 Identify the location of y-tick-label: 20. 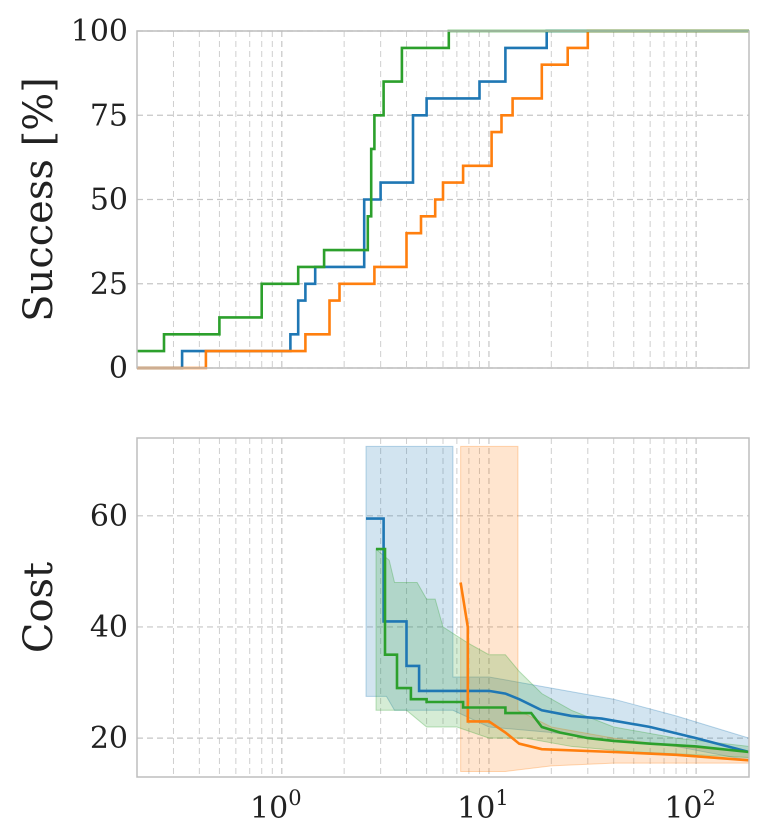
(109, 738).